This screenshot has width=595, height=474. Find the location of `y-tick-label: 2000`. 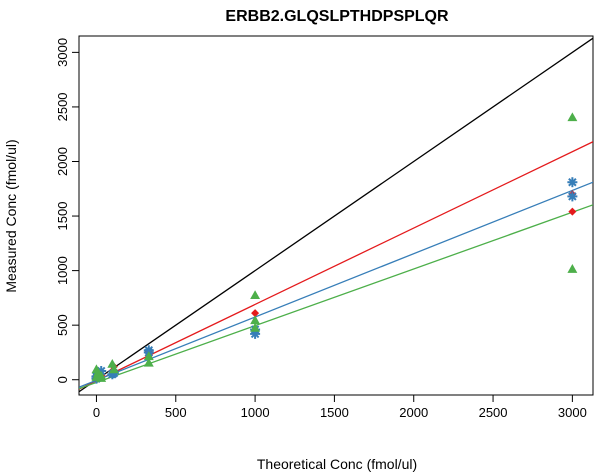

y-tick-label: 2000 is located at coordinates (62, 161).